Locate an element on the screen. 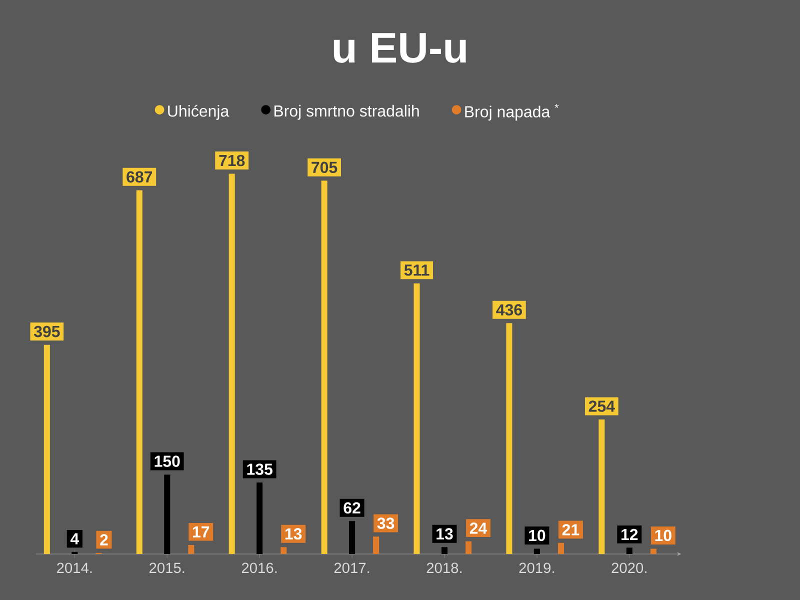 Image resolution: width=800 pixels, height=600 pixels. data-label: 705 is located at coordinates (325, 168).